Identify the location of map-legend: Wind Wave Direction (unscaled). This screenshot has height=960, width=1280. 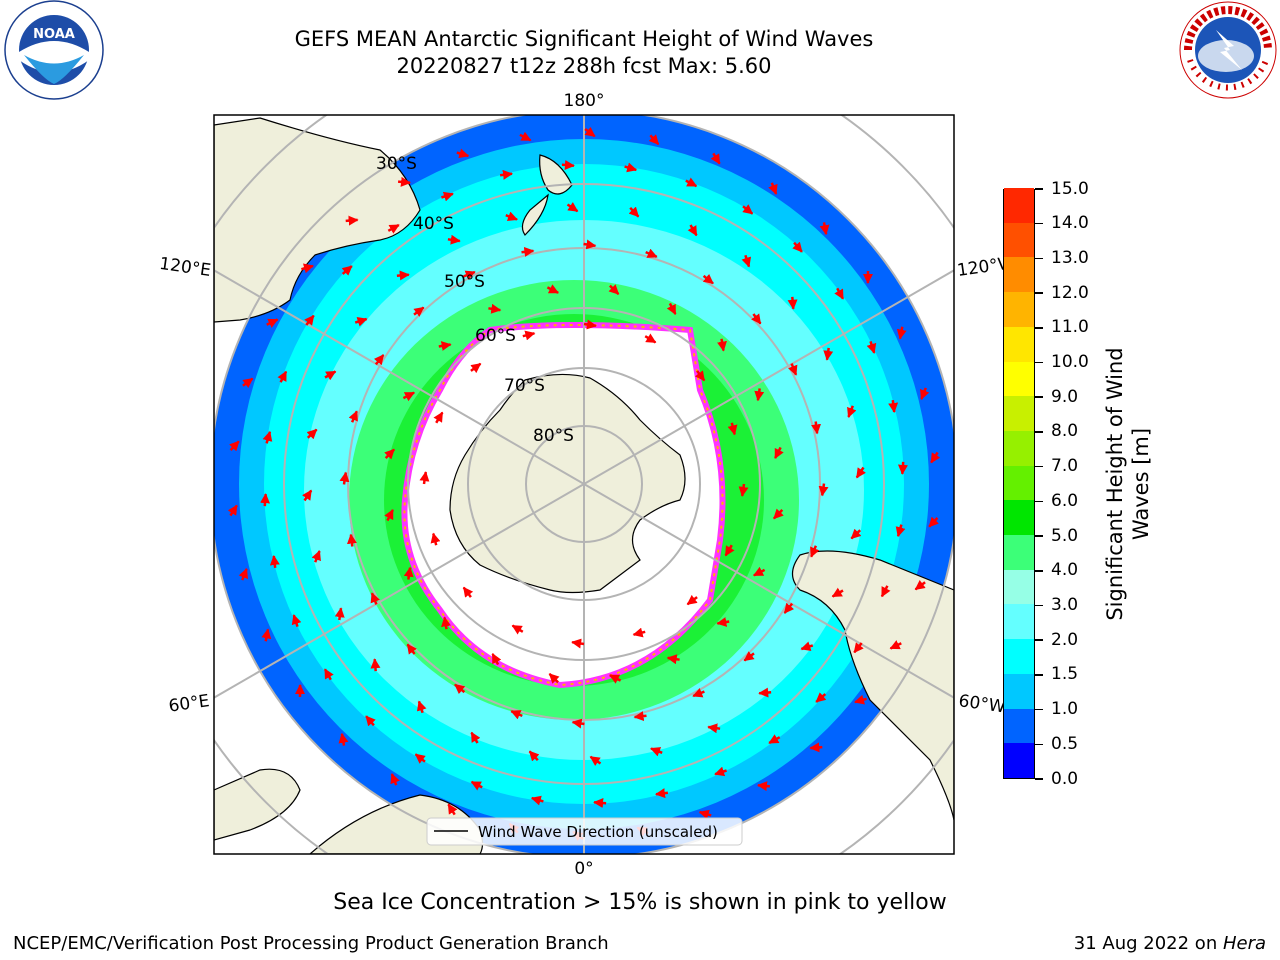
(584, 831).